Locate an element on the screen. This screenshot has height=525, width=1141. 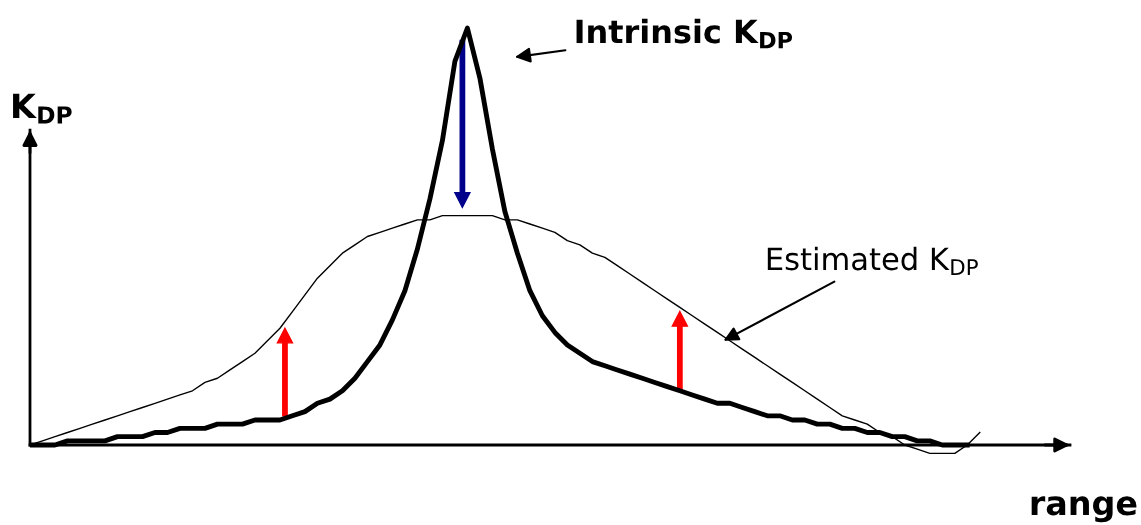
x-axis-title: range is located at coordinates (1084, 509).